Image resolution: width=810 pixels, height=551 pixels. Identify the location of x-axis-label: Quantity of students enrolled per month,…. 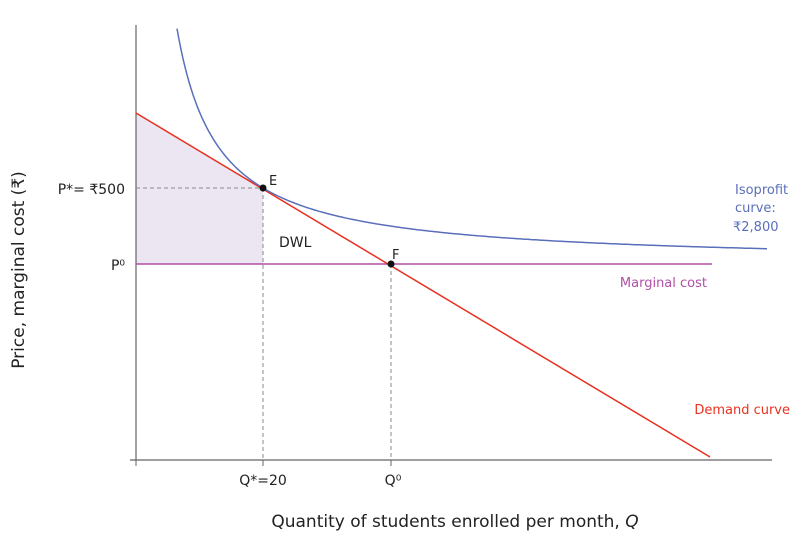
(454, 522).